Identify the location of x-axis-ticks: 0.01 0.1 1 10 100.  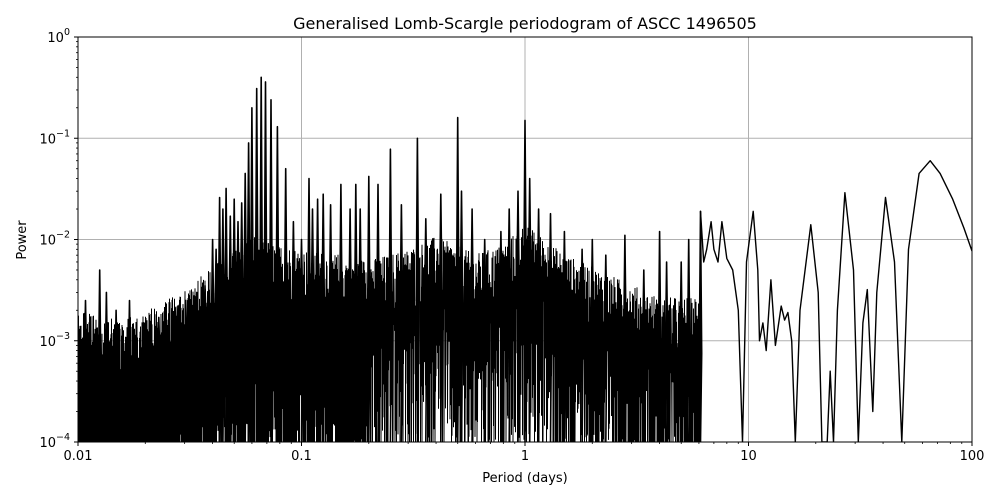
(524, 453).